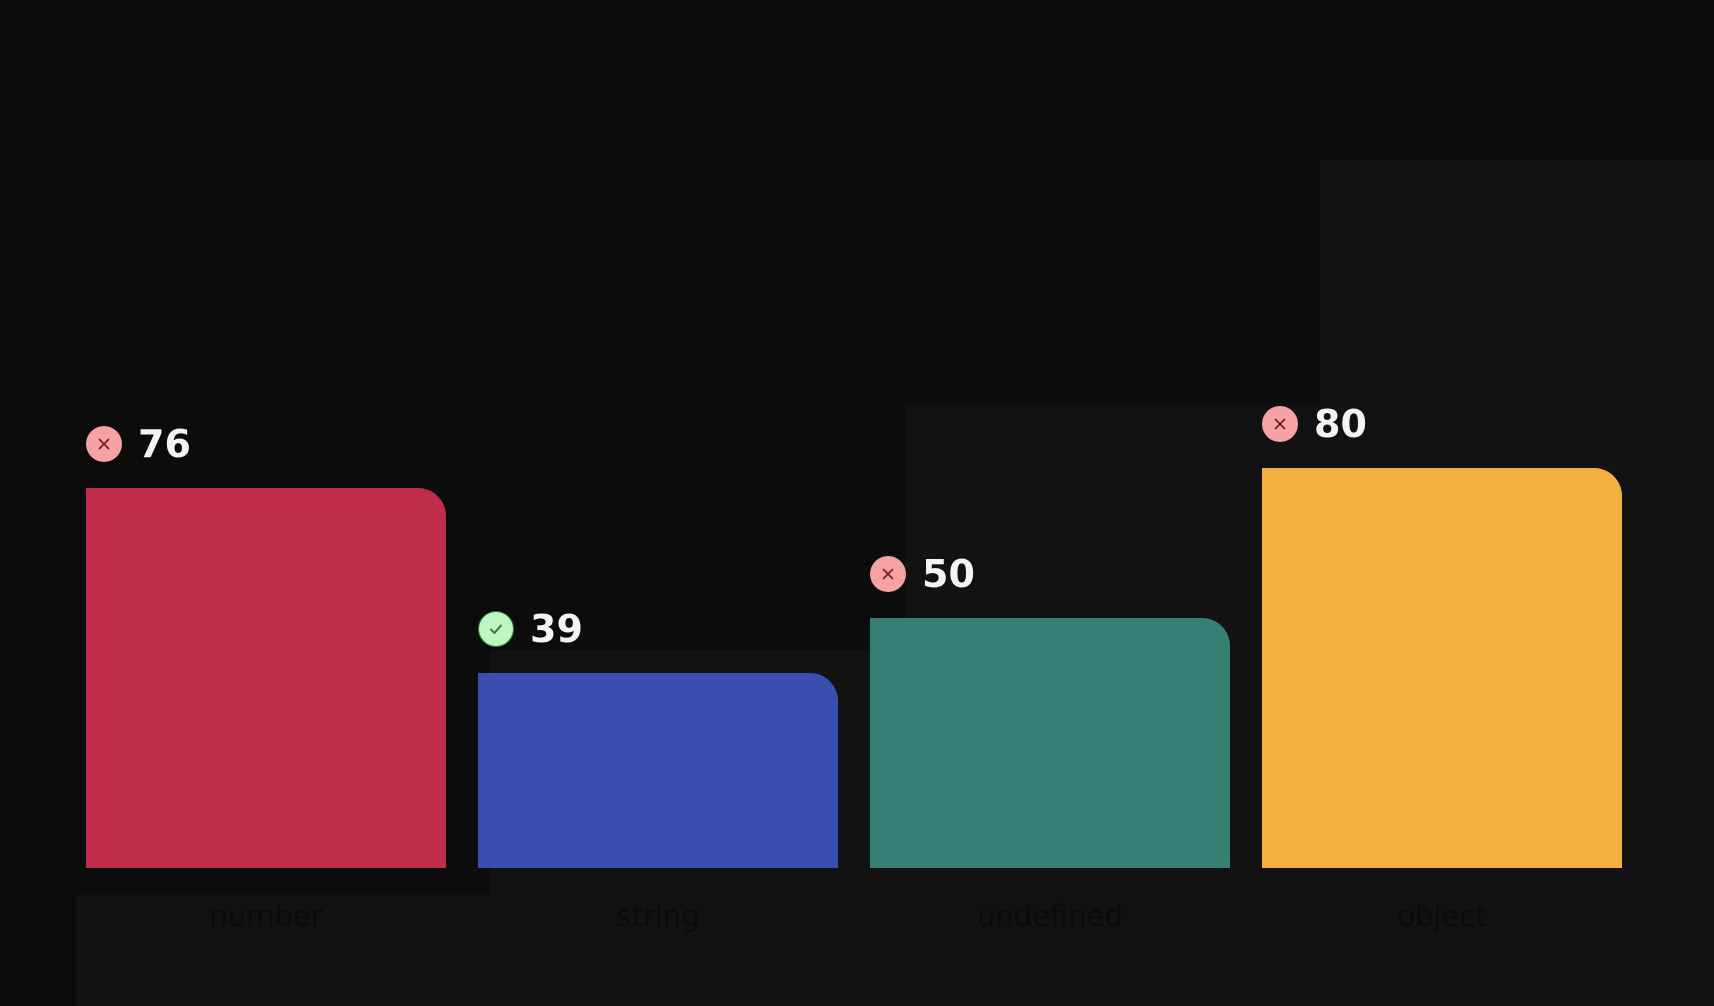 Image resolution: width=1714 pixels, height=1006 pixels. What do you see at coordinates (556, 629) in the screenshot?
I see `value-text: 39` at bounding box center [556, 629].